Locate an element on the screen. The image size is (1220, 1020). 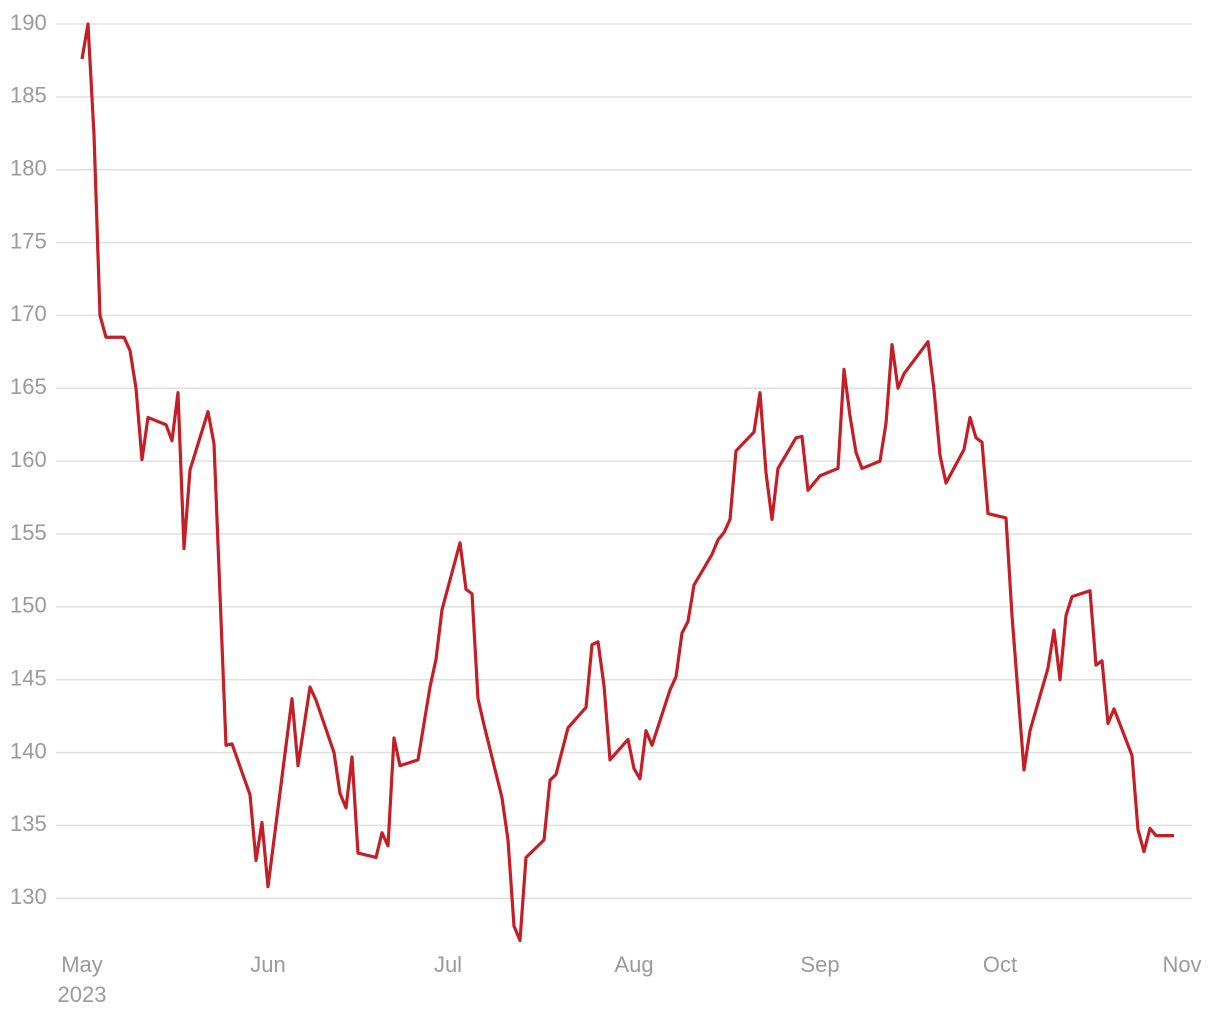
x-tick-label: Jun is located at coordinates (267, 964).